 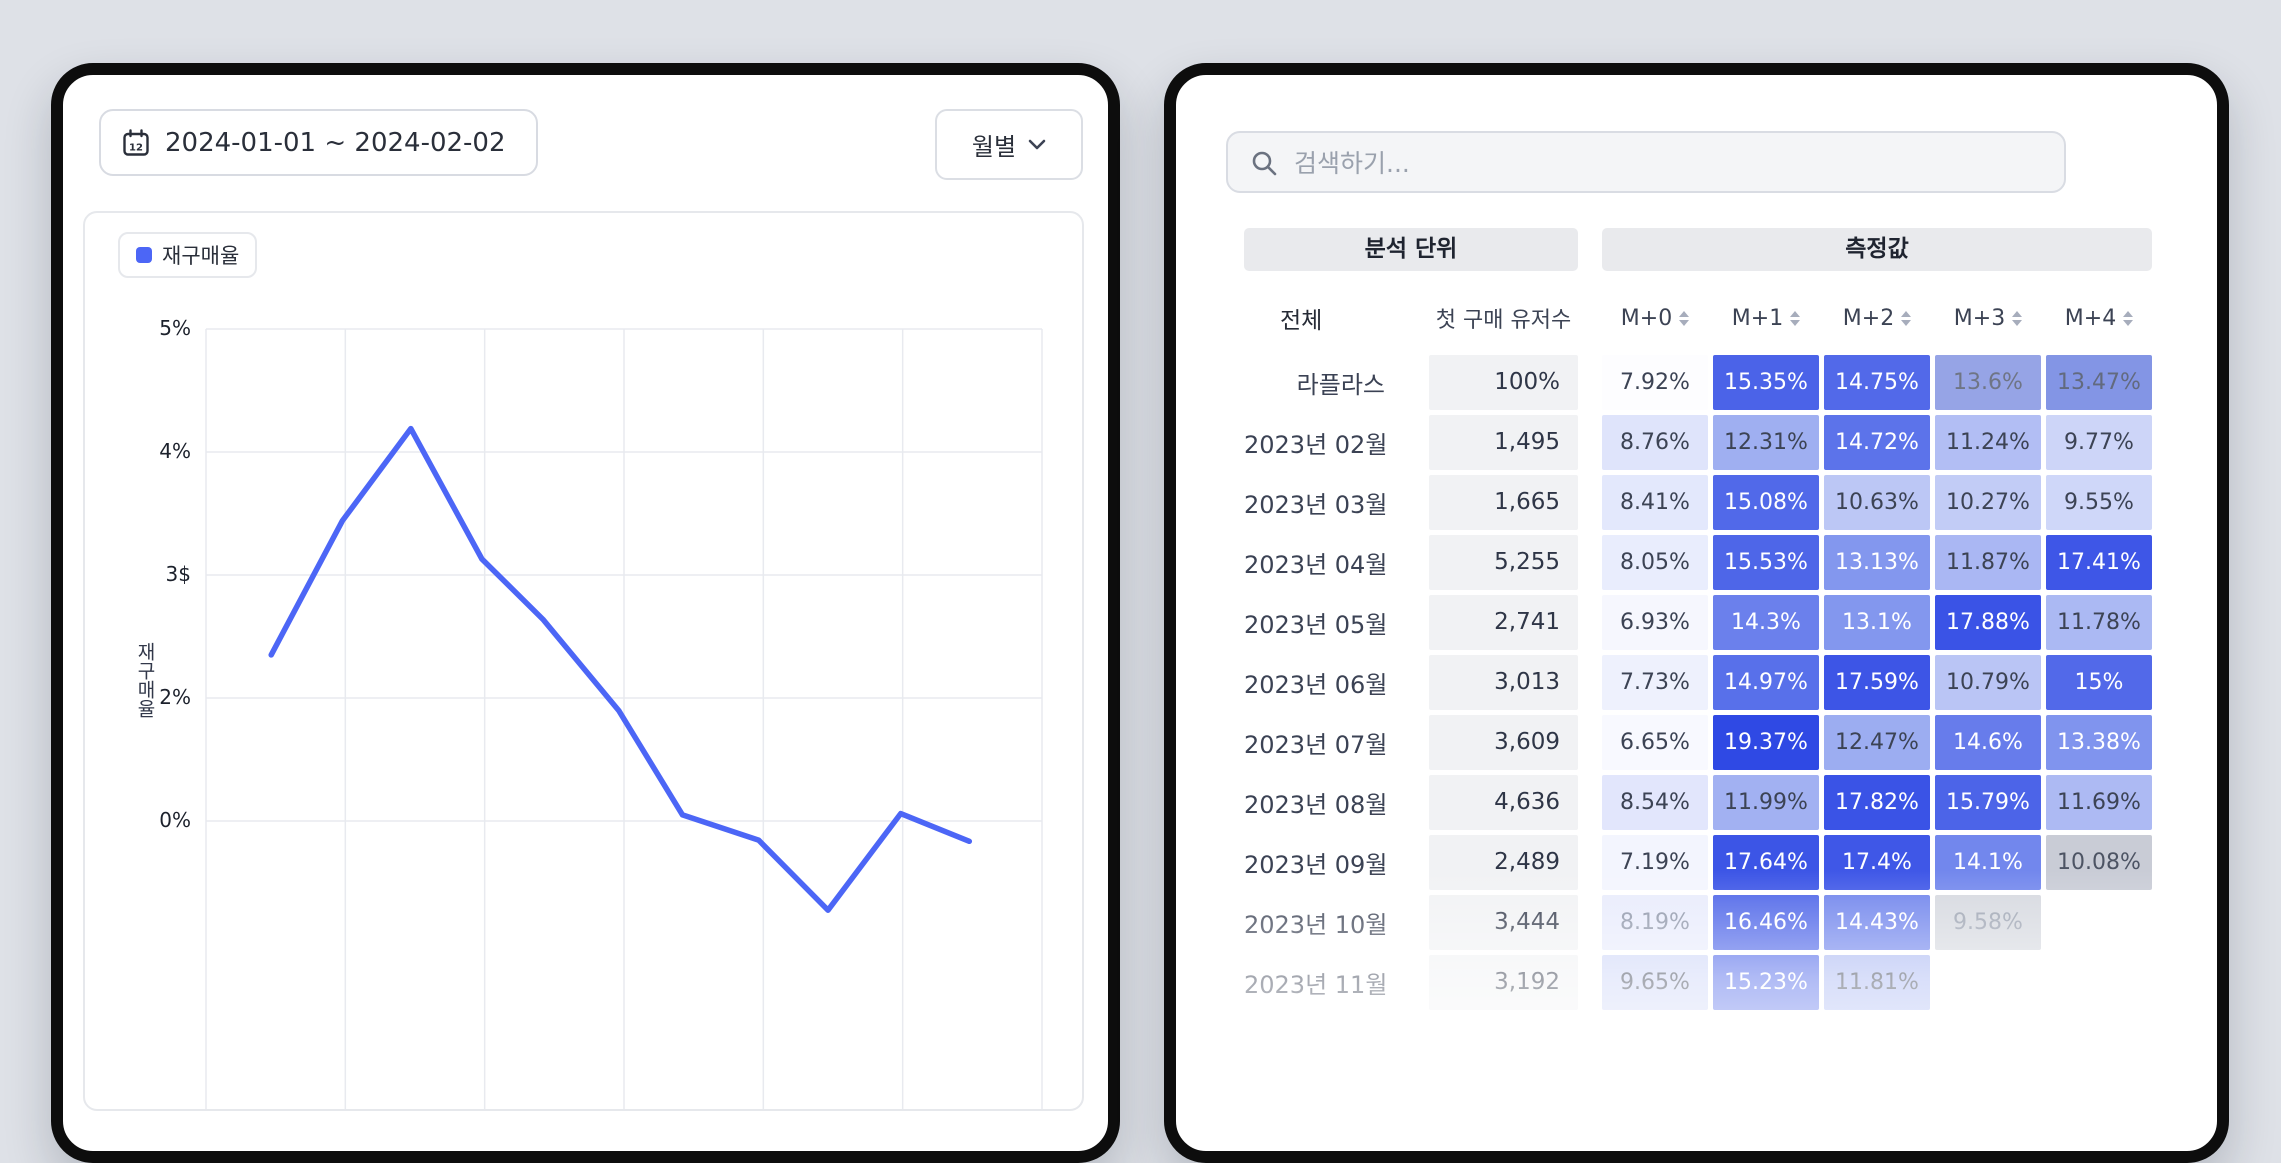 I want to click on column-header-m3: M+3, so click(x=1988, y=318).